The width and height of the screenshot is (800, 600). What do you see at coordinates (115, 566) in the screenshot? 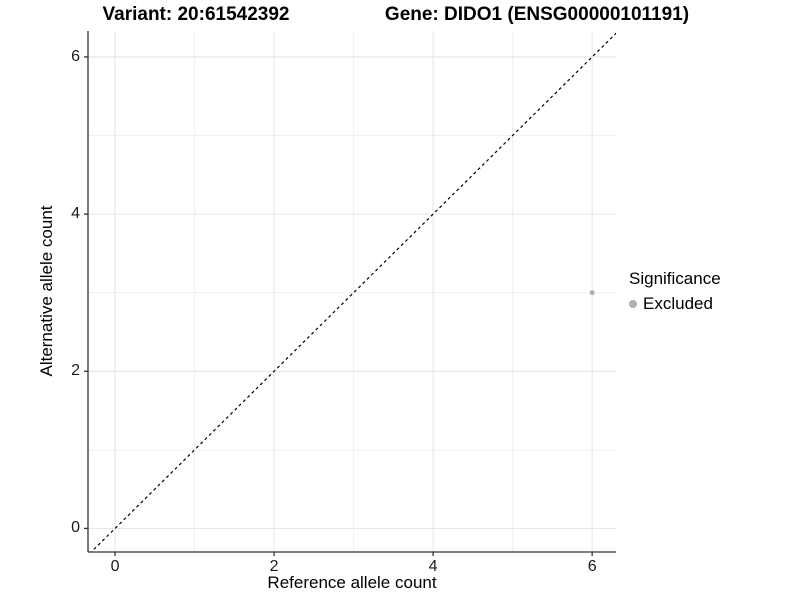
I see `x-tick-label: 0` at bounding box center [115, 566].